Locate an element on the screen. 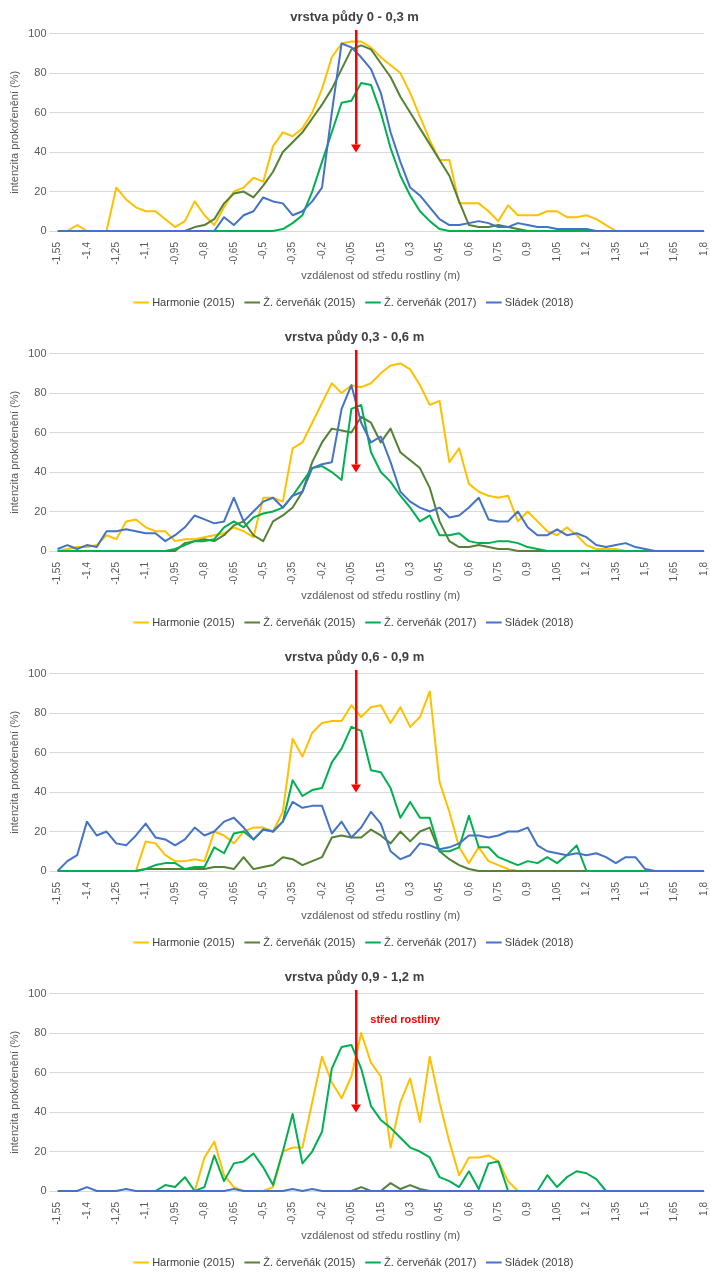 This screenshot has width=719, height=1280. chart-title: vrstva půdy 0 - 0,3 m is located at coordinates (354, 17).